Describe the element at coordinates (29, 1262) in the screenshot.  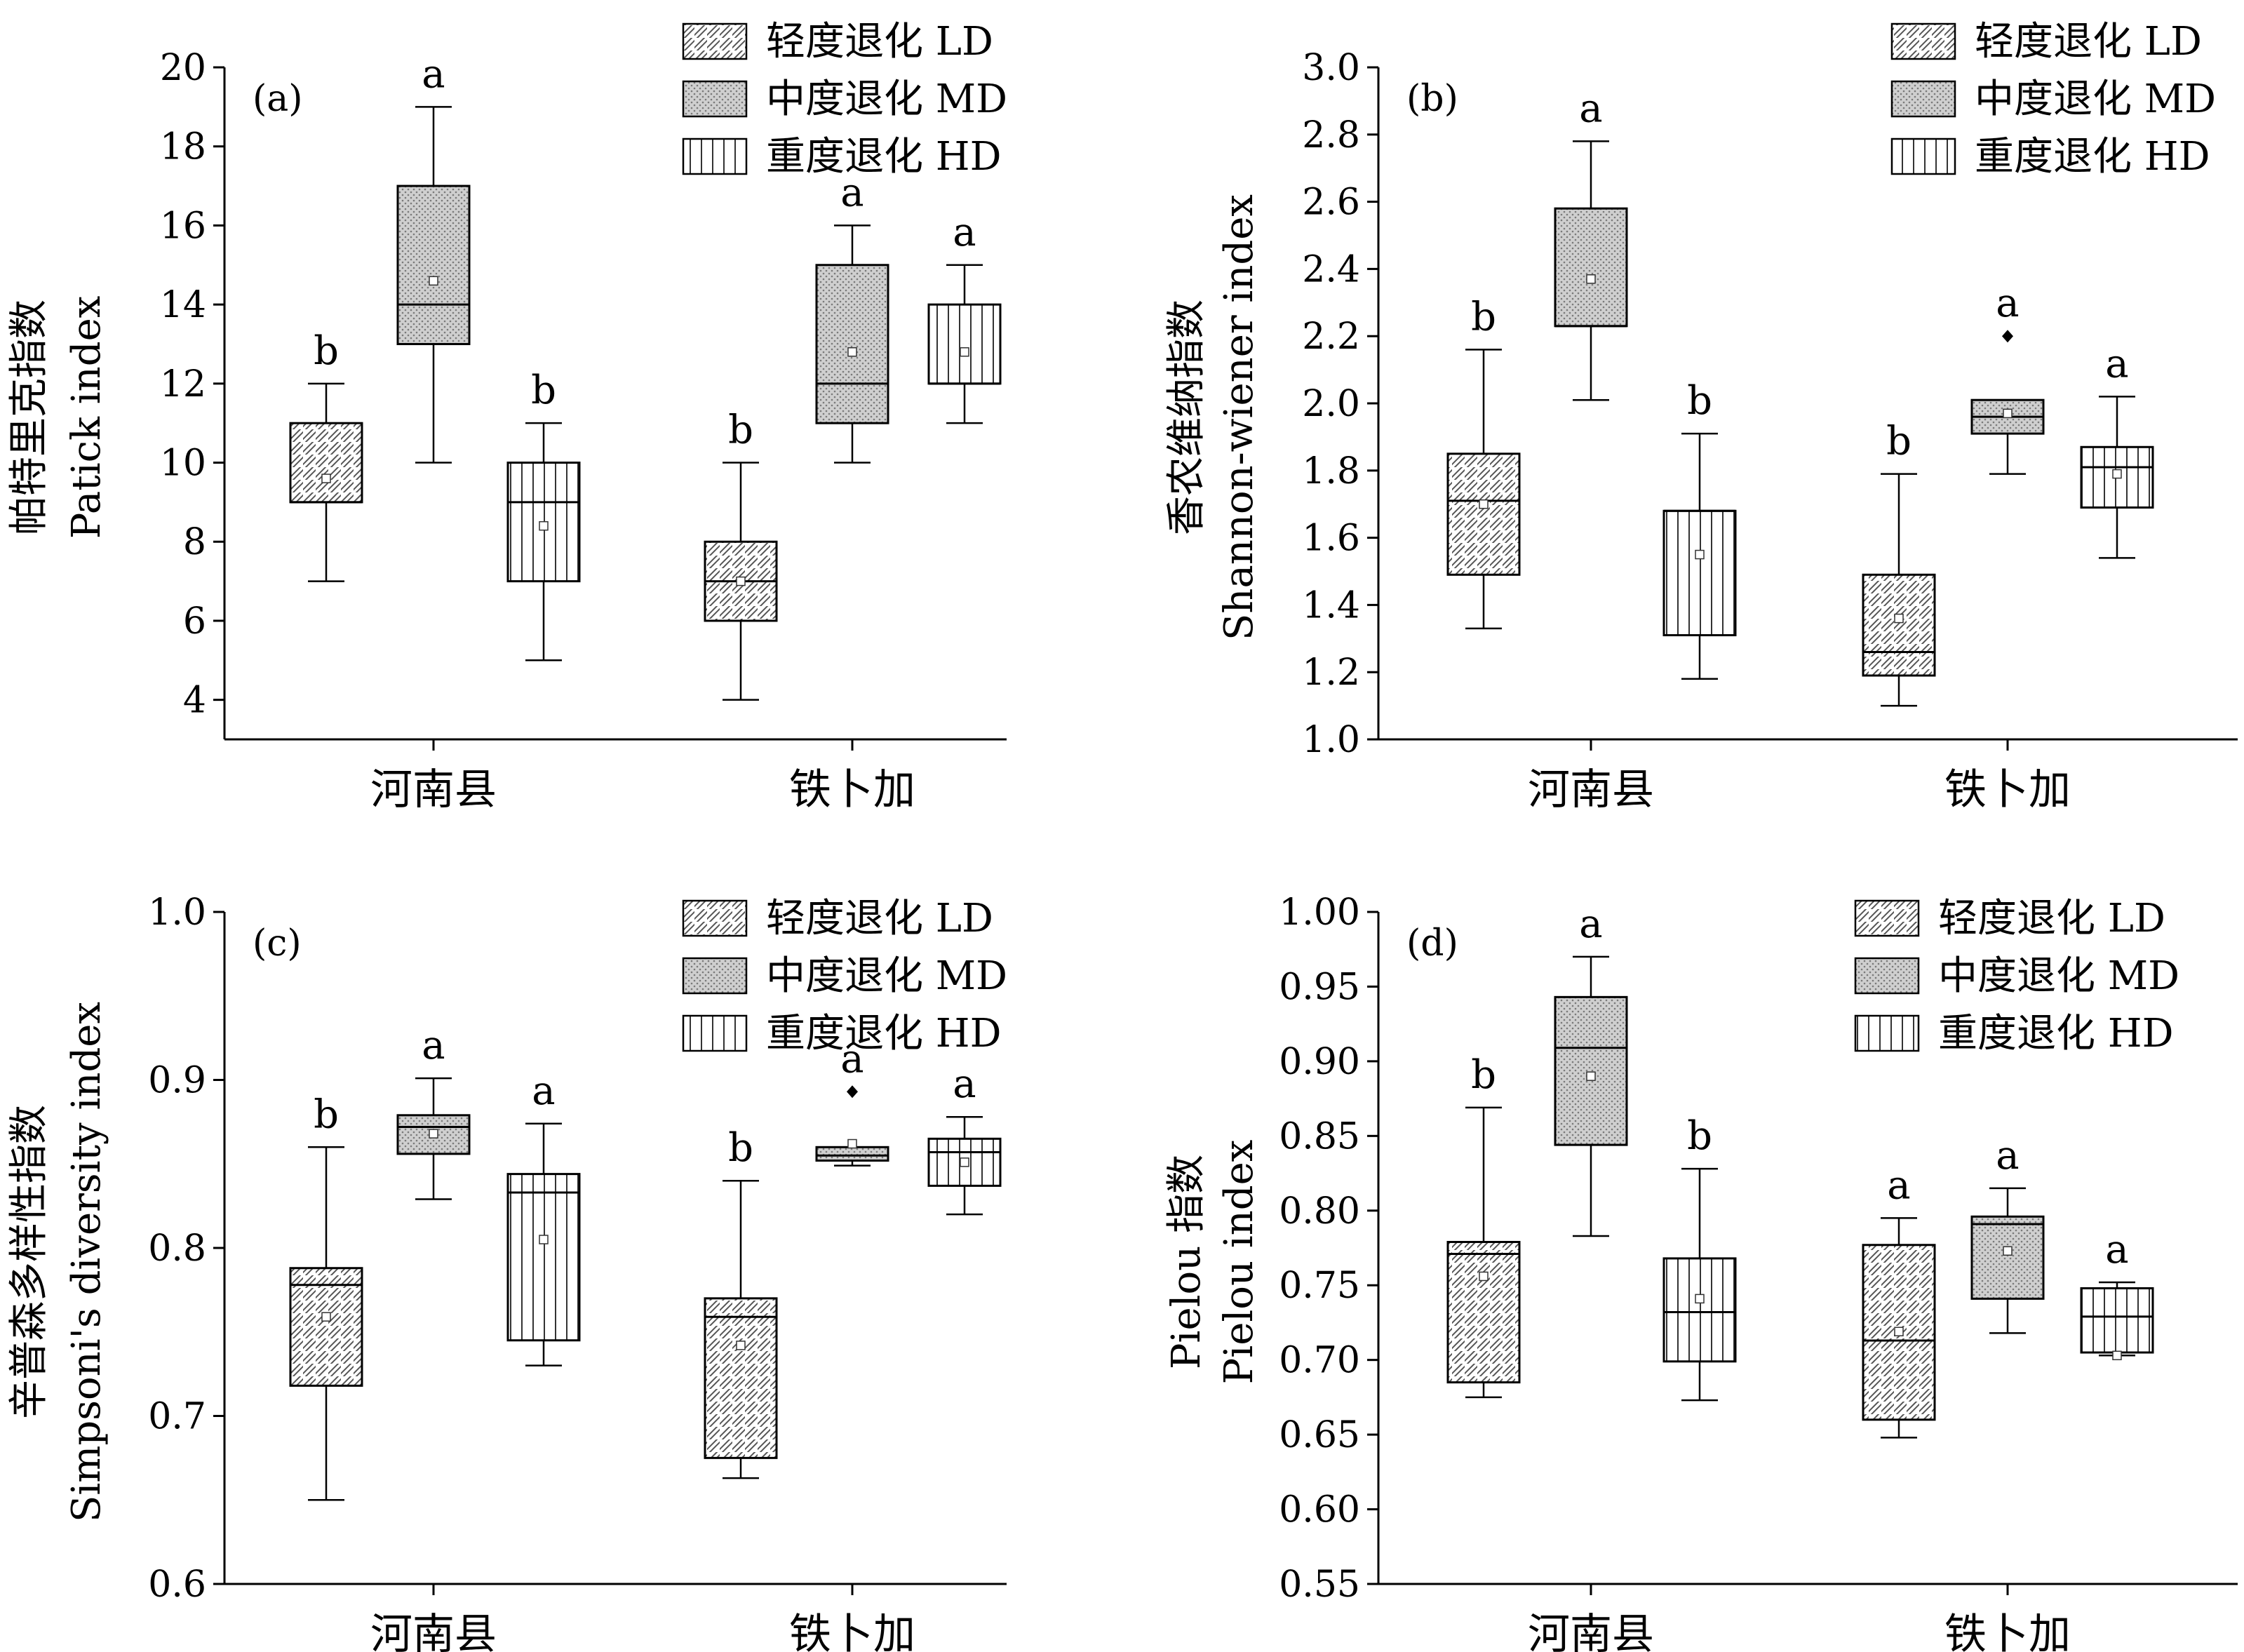
I see `y-axis-label-cn: 辛普森多样性指数` at that location.